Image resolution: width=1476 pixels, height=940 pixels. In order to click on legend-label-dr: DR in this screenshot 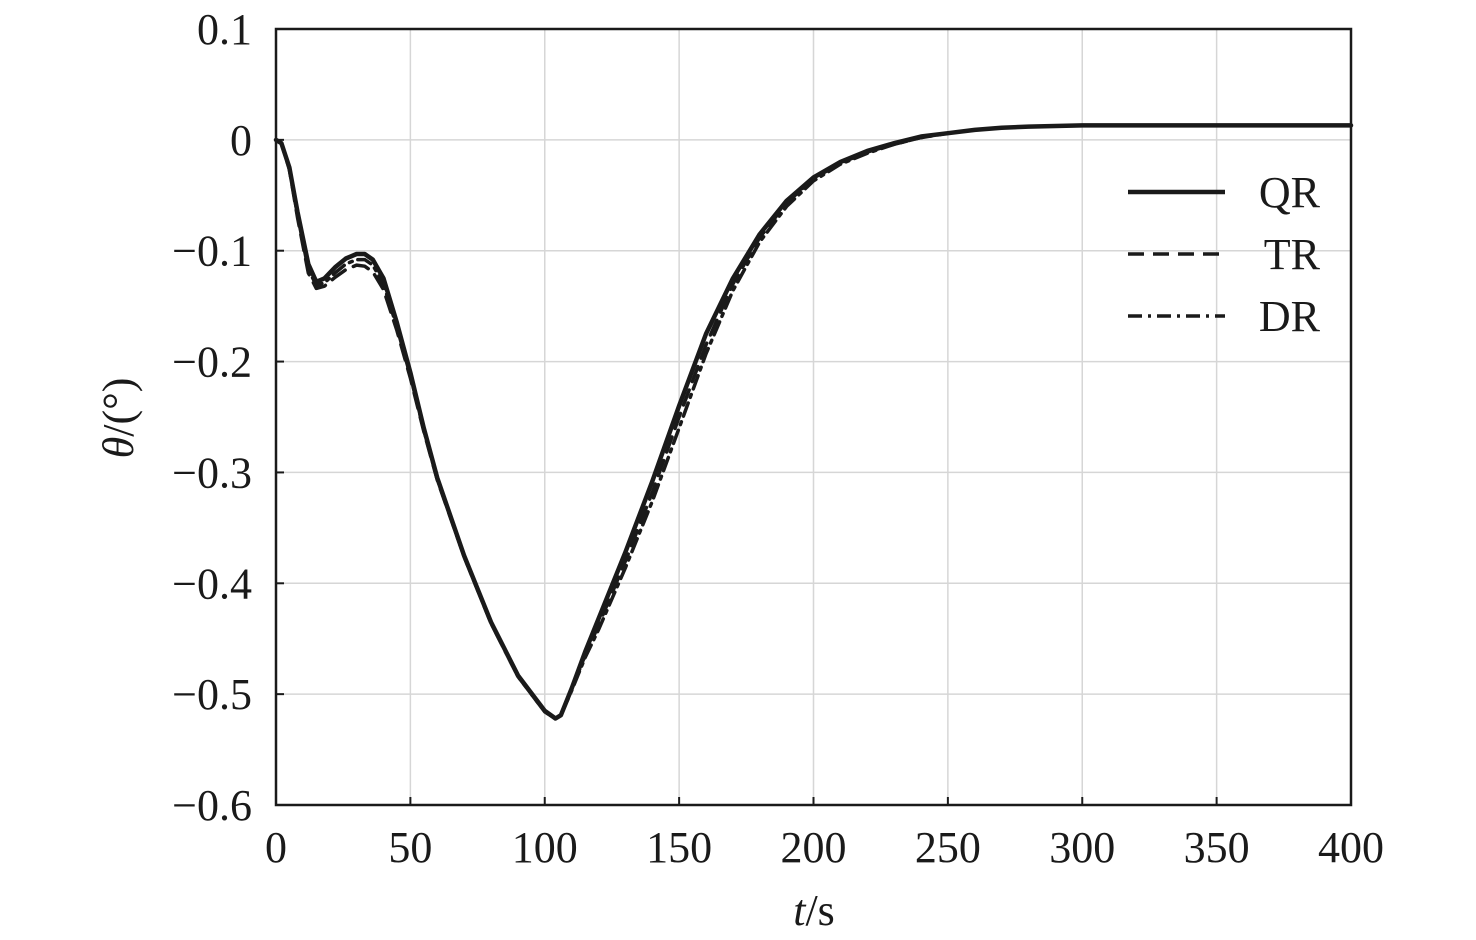, I will do `click(1290, 316)`.